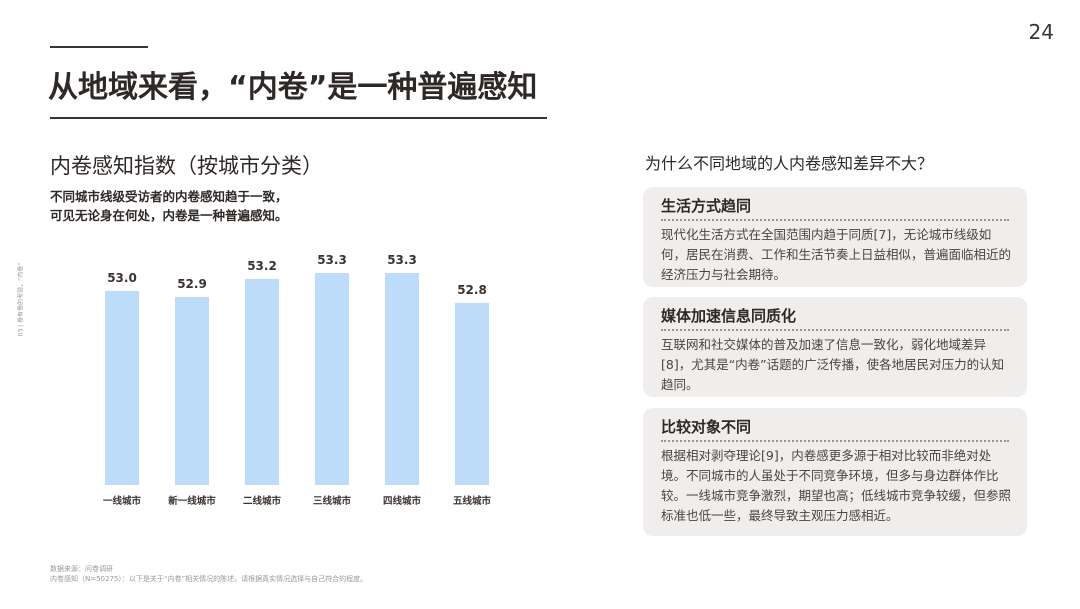 The image size is (1080, 609). Describe the element at coordinates (81, 569) in the screenshot. I see `source-line: 数据来源：问卷调研` at that location.